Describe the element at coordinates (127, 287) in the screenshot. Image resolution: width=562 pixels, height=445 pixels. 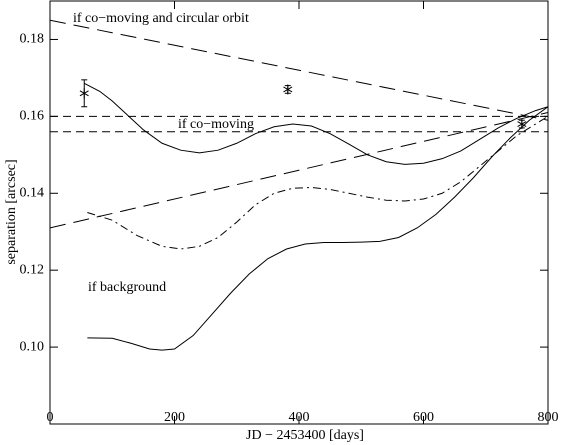
I see `annotation: if background` at that location.